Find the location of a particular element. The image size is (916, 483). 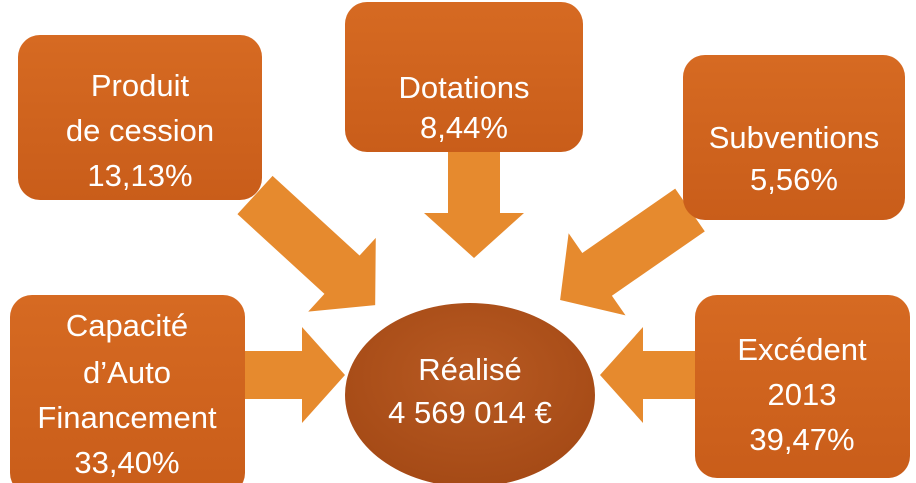

node-label: Financement is located at coordinates (127, 417).